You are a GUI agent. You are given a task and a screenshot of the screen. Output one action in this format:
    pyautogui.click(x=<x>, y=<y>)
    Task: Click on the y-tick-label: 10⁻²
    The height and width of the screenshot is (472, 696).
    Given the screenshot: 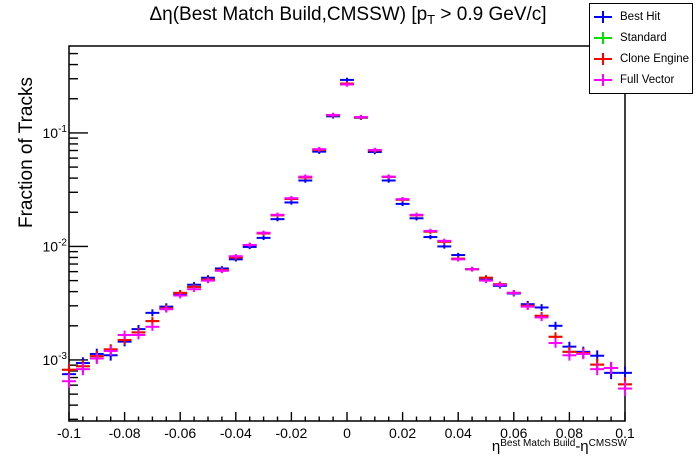 What is the action you would take?
    pyautogui.click(x=55, y=245)
    